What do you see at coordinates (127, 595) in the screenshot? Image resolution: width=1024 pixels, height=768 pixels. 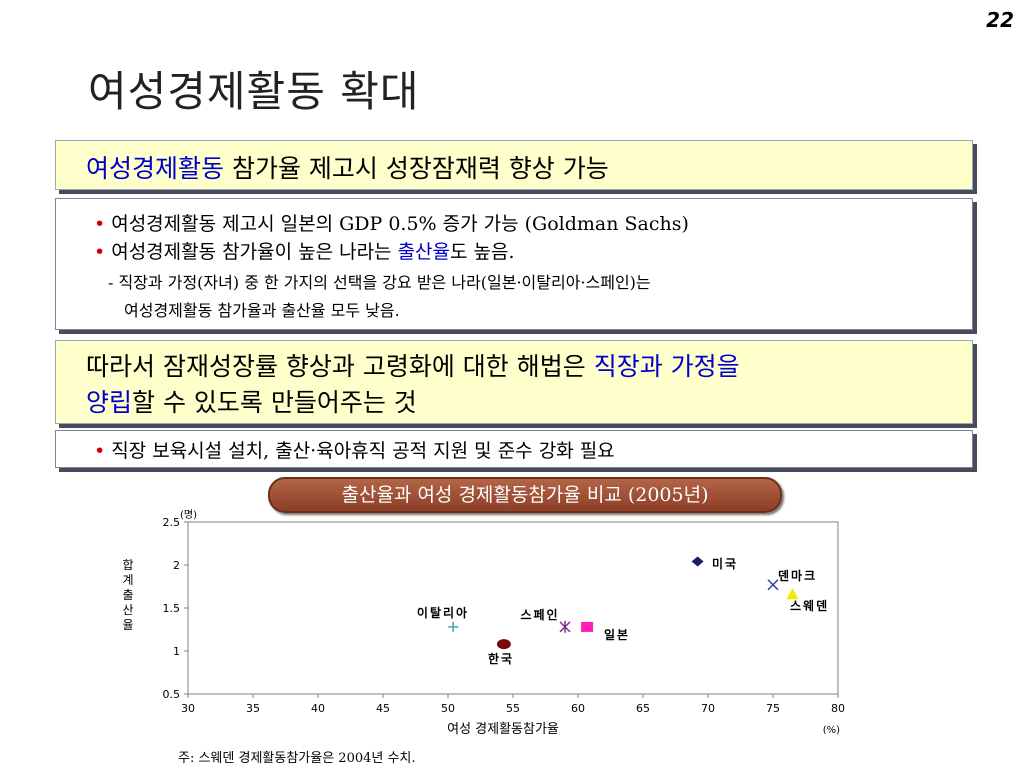 I see `y-axis-label-char: 출` at bounding box center [127, 595].